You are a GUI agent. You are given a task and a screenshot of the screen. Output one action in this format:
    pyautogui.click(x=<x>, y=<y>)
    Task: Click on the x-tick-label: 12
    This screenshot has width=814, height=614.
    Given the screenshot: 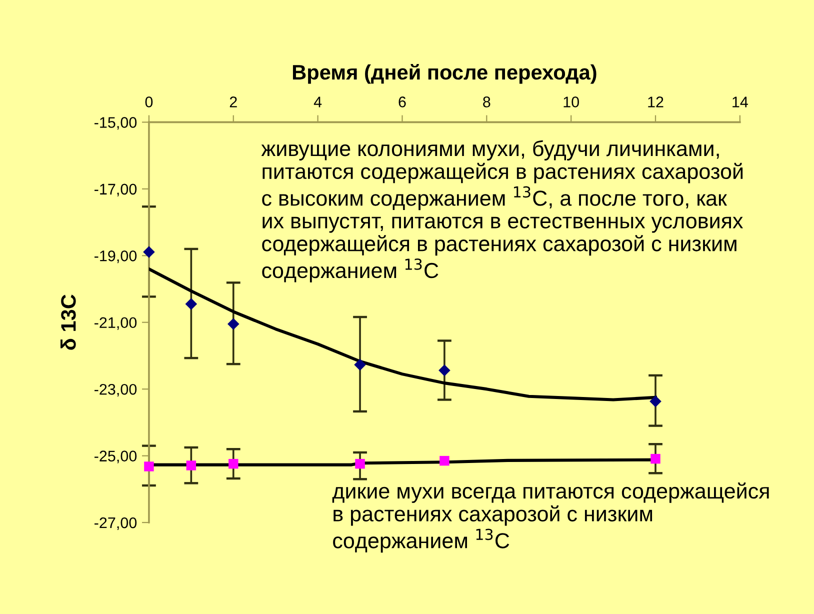 What is the action you would take?
    pyautogui.click(x=656, y=102)
    